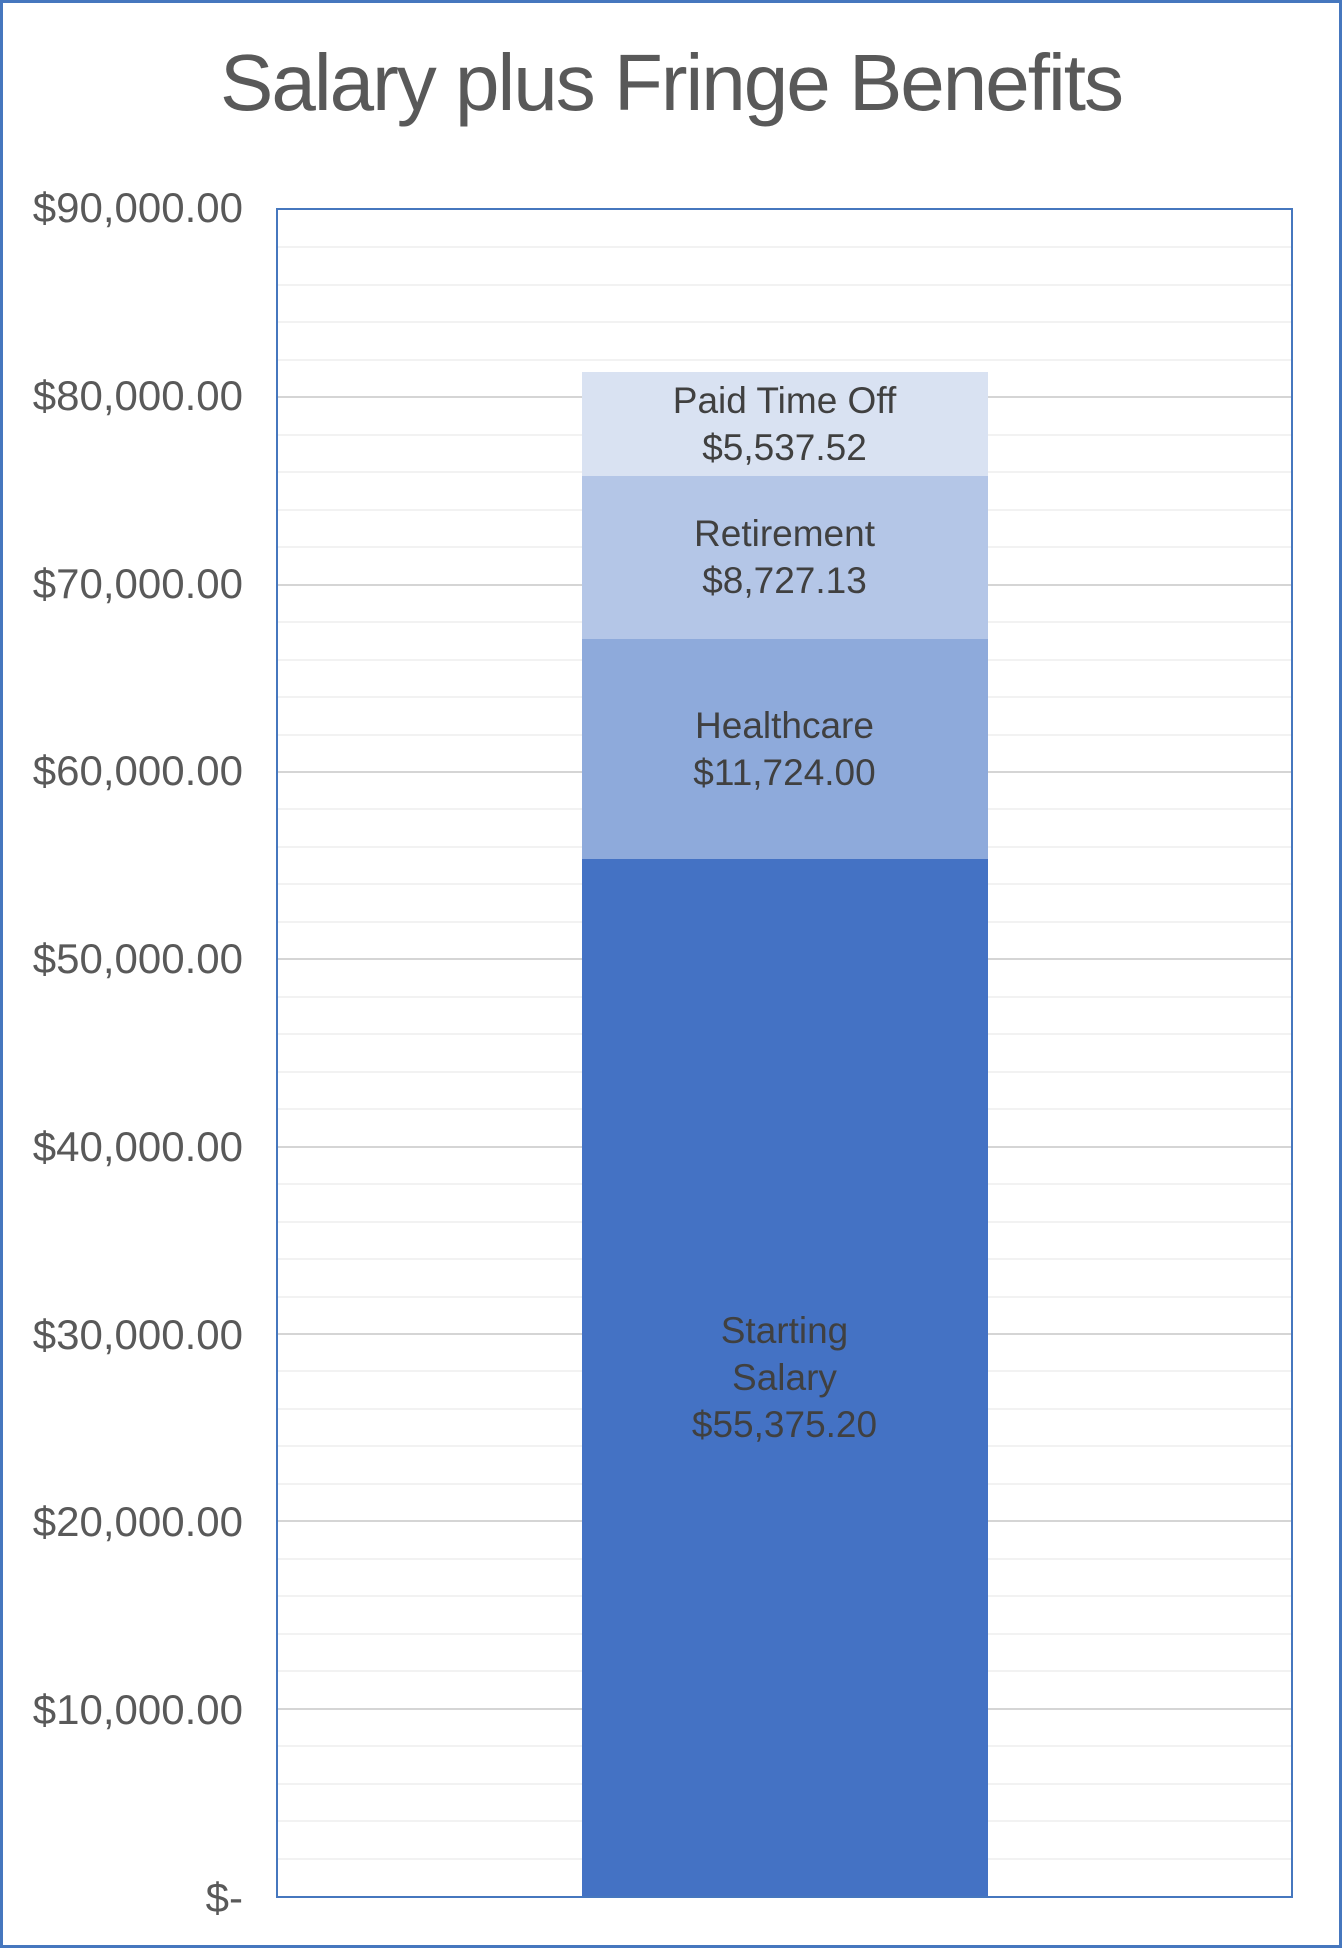  Describe the element at coordinates (137, 959) in the screenshot. I see `y-axis-tick-label: $50,000.00` at that location.